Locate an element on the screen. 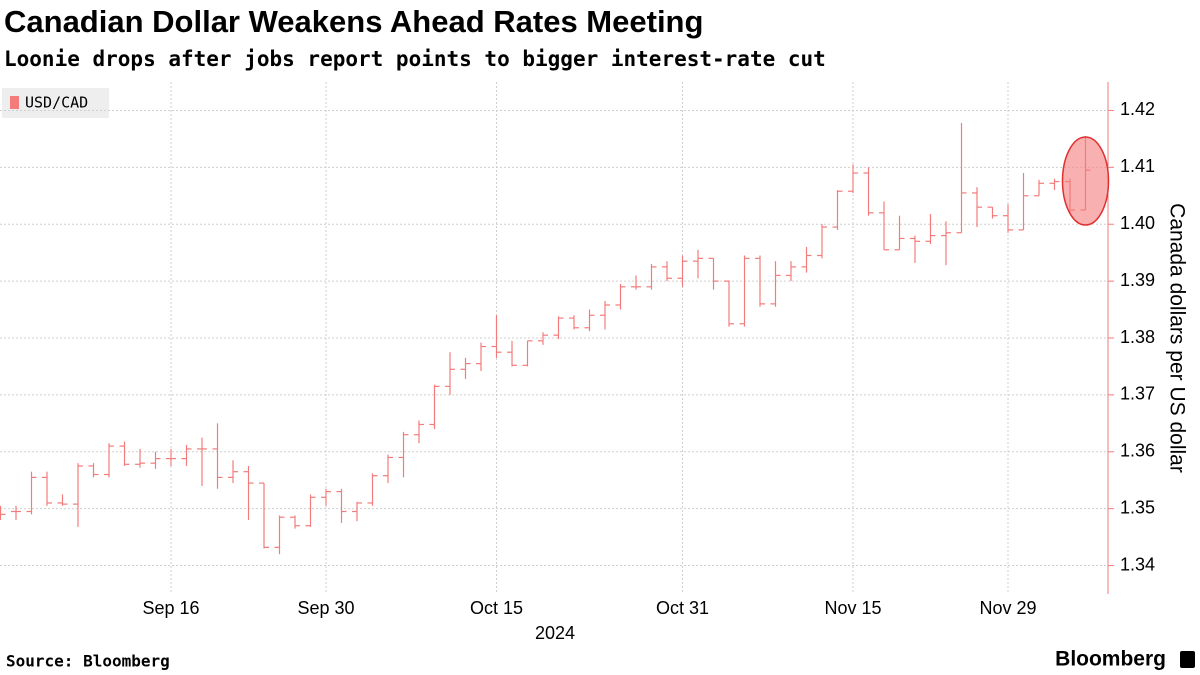  y-tick-label: 1.38 is located at coordinates (1137, 337).